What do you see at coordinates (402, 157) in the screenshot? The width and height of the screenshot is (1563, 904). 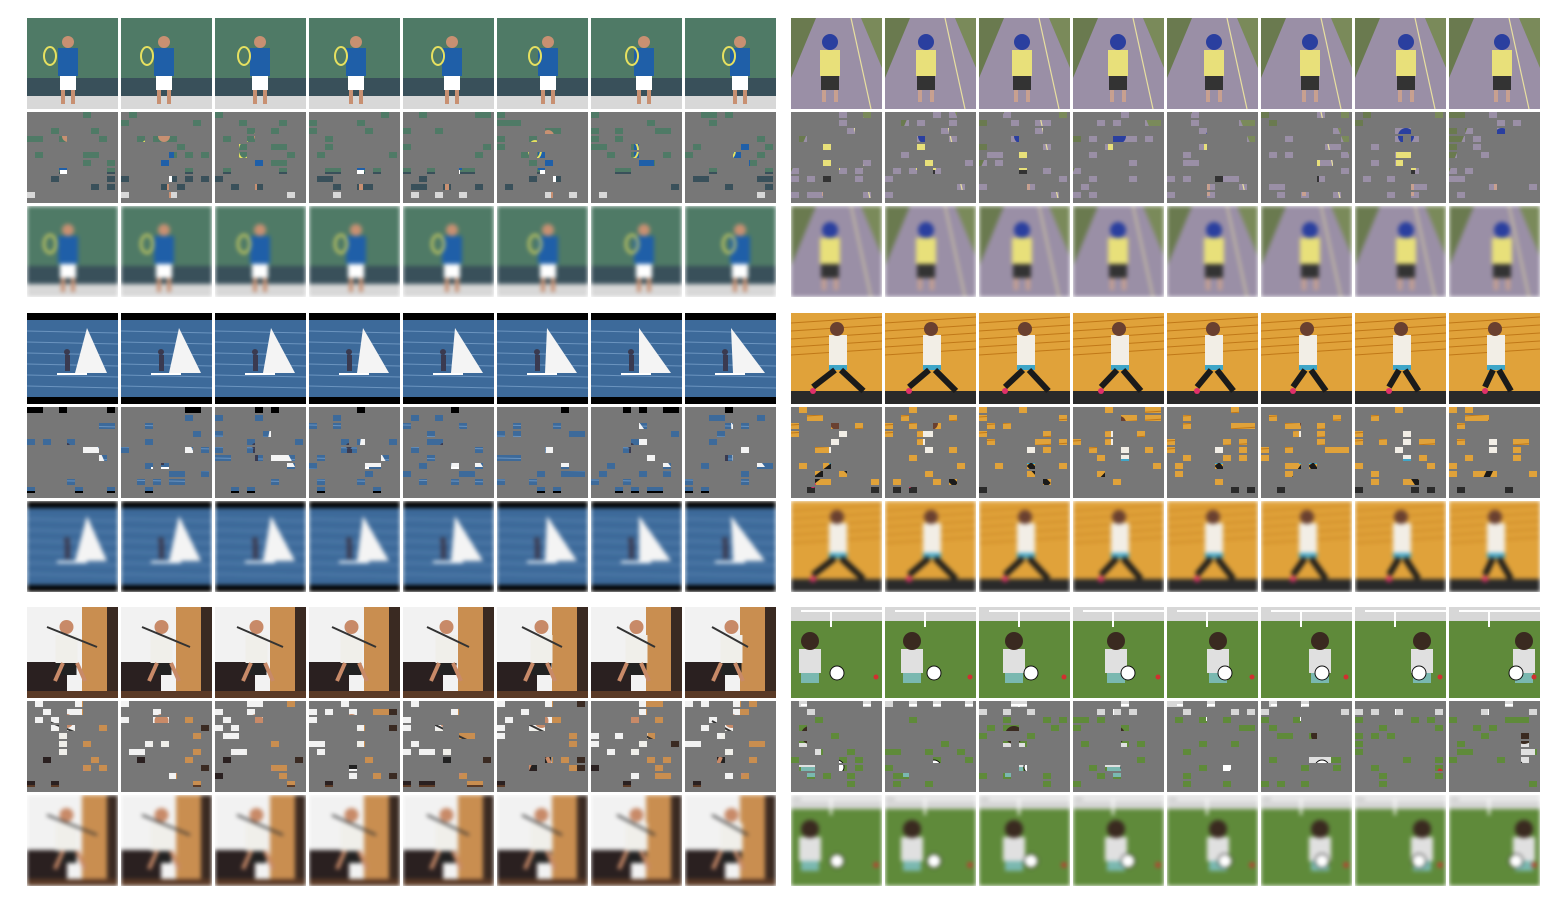 I see `tennis-masked-row` at bounding box center [402, 157].